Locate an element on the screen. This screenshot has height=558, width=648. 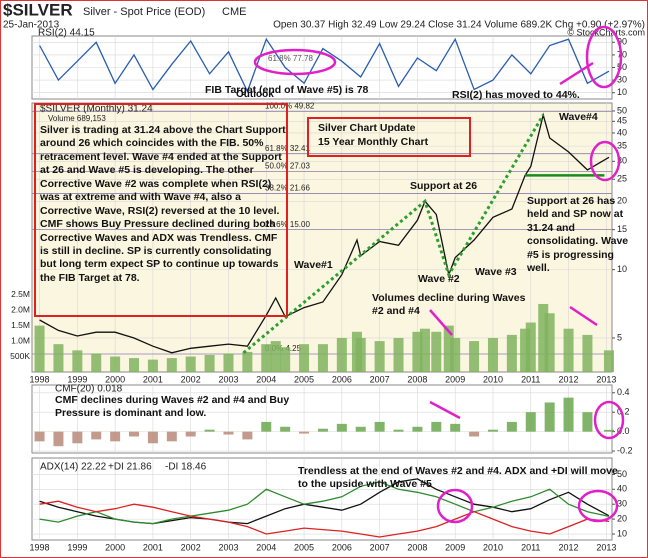
legend-plus-di: +DI 21.86 is located at coordinates (130, 467).